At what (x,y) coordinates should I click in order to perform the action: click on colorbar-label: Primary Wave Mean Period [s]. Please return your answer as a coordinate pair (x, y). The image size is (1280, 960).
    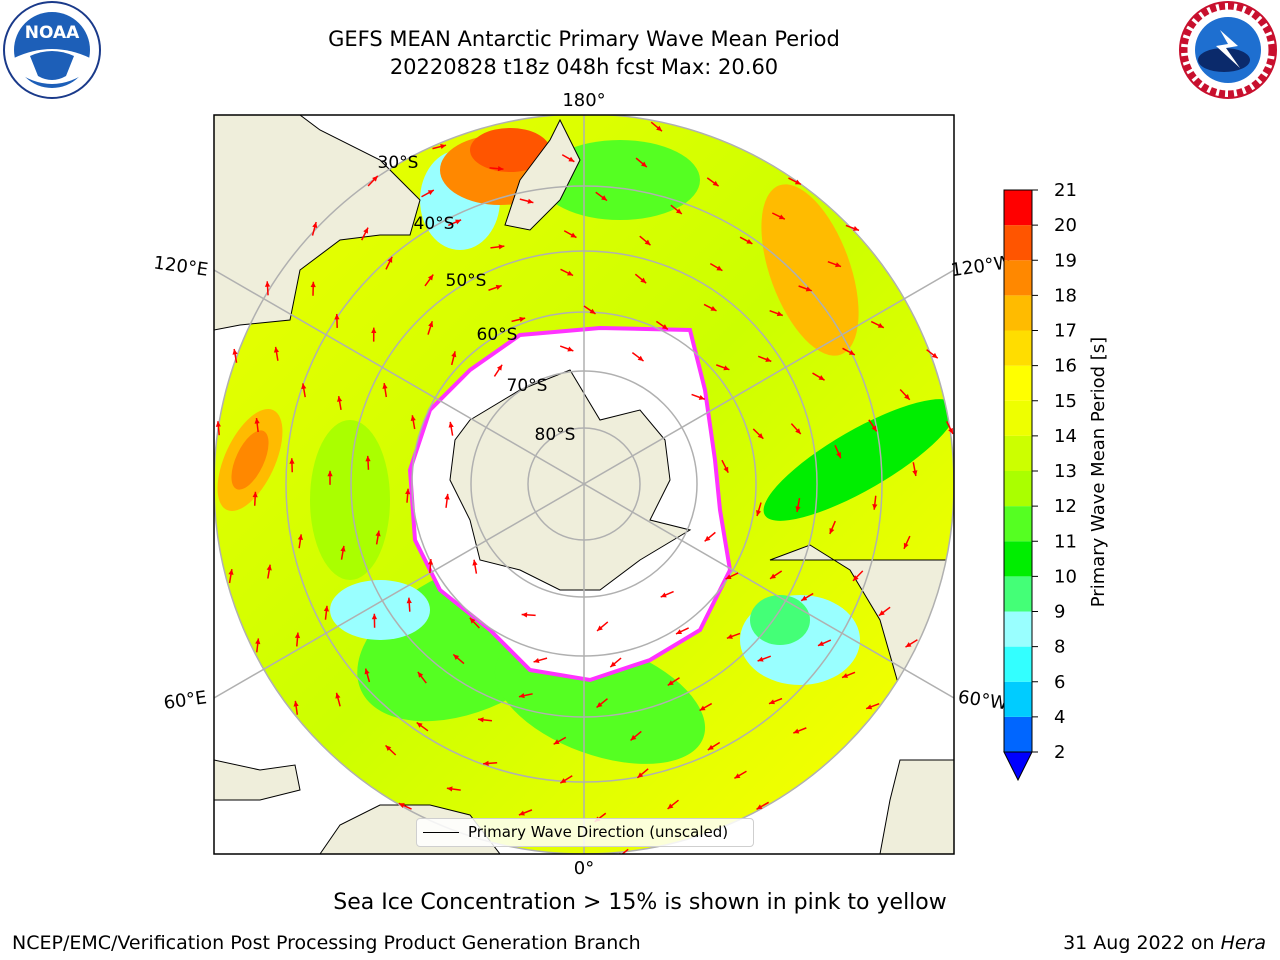
    Looking at the image, I should click on (1098, 472).